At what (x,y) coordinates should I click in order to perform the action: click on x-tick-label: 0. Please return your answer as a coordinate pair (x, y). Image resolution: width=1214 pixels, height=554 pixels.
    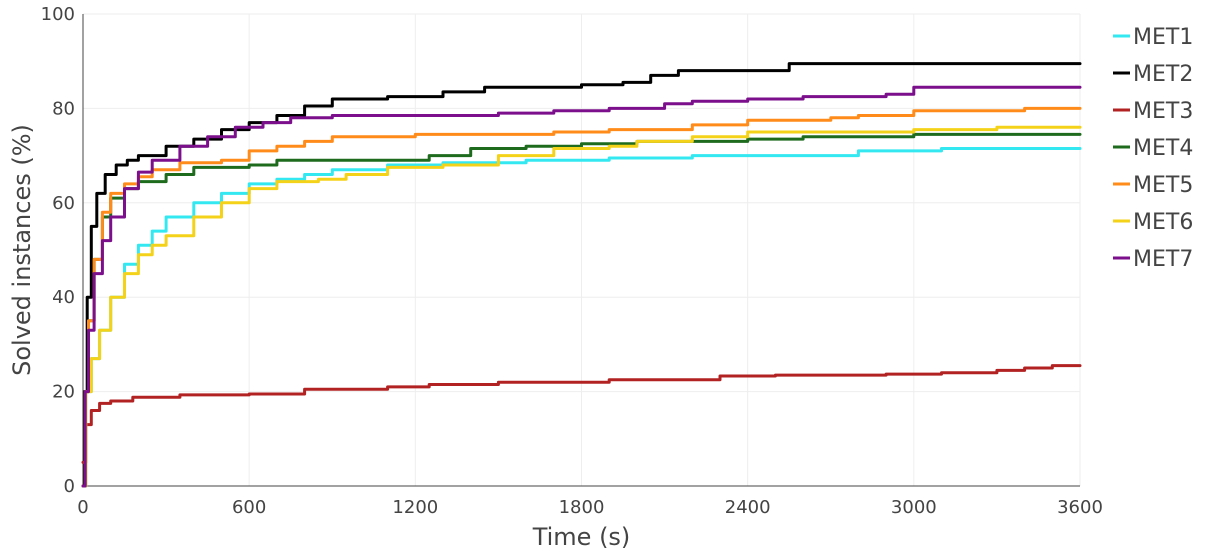
    Looking at the image, I should click on (82, 507).